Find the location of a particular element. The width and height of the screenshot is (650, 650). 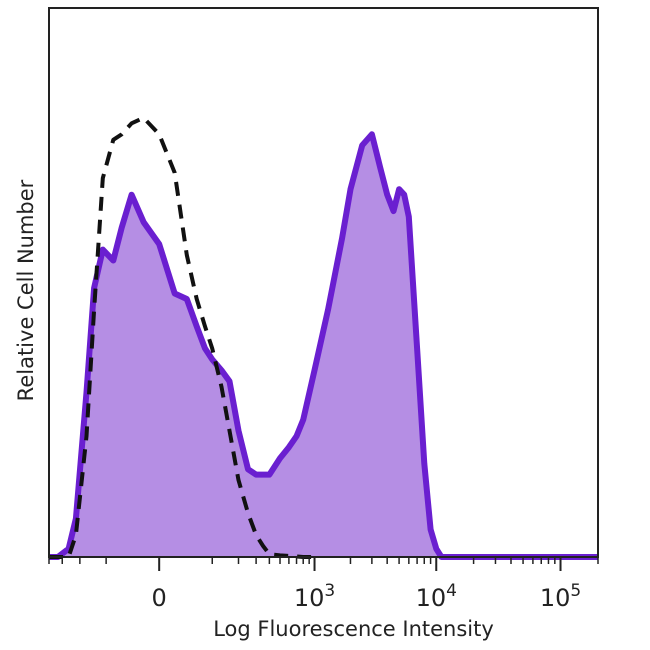

x-tick-label: 0 is located at coordinates (159, 598).